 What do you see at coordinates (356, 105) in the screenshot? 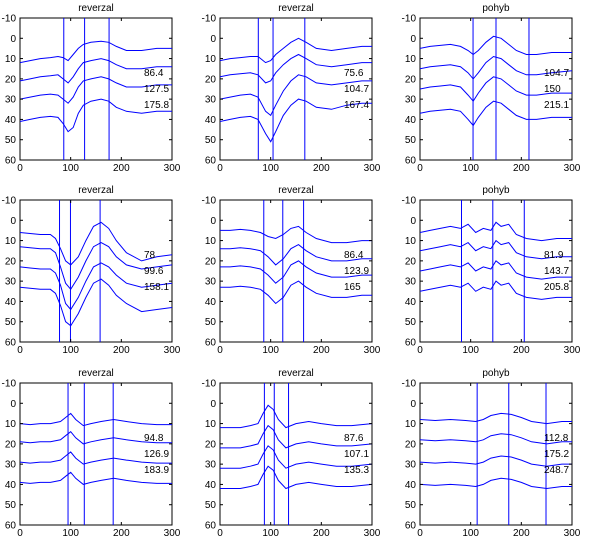
I see `annotation-label: 167.4` at bounding box center [356, 105].